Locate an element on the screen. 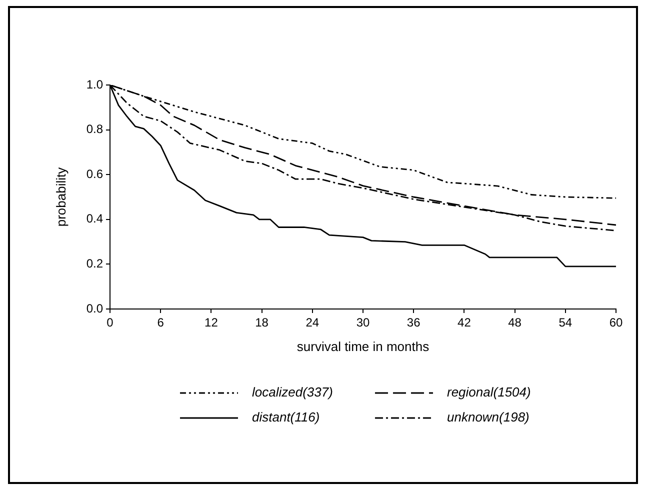 Image resolution: width=646 pixels, height=494 pixels. legend-label: localized(337) is located at coordinates (292, 392).